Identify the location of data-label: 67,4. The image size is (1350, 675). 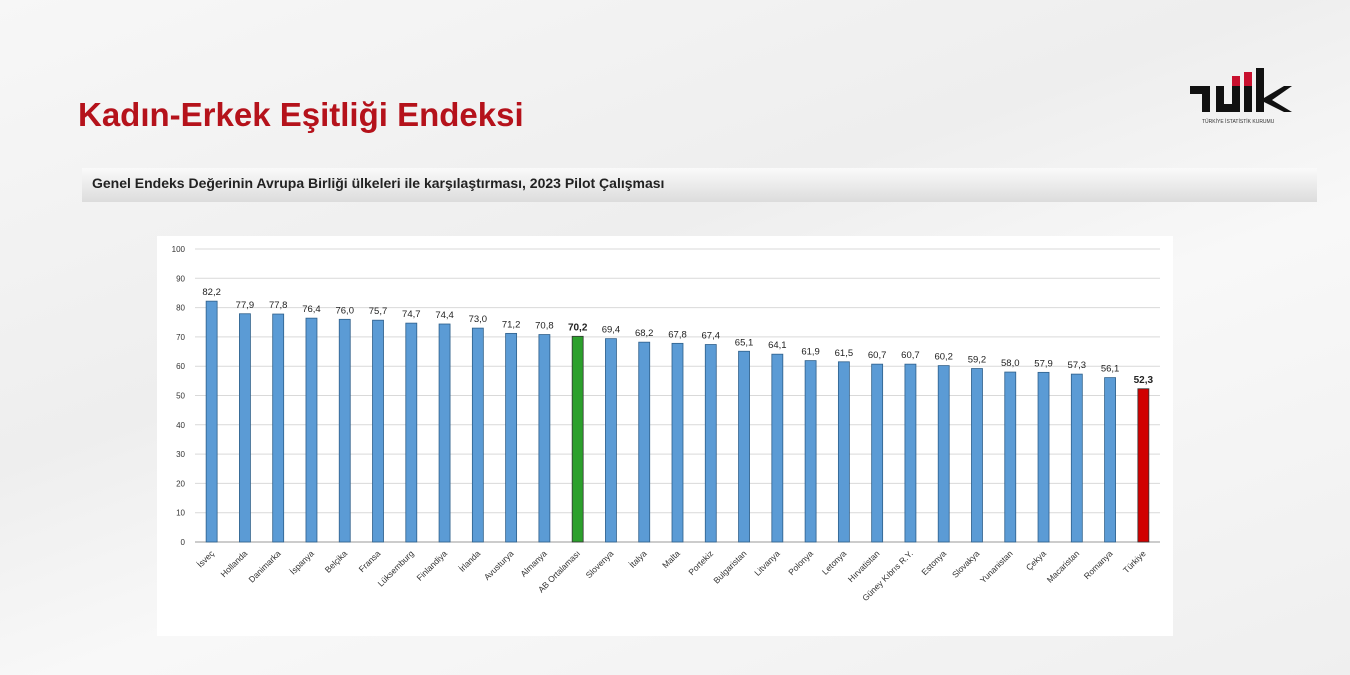
(711, 336).